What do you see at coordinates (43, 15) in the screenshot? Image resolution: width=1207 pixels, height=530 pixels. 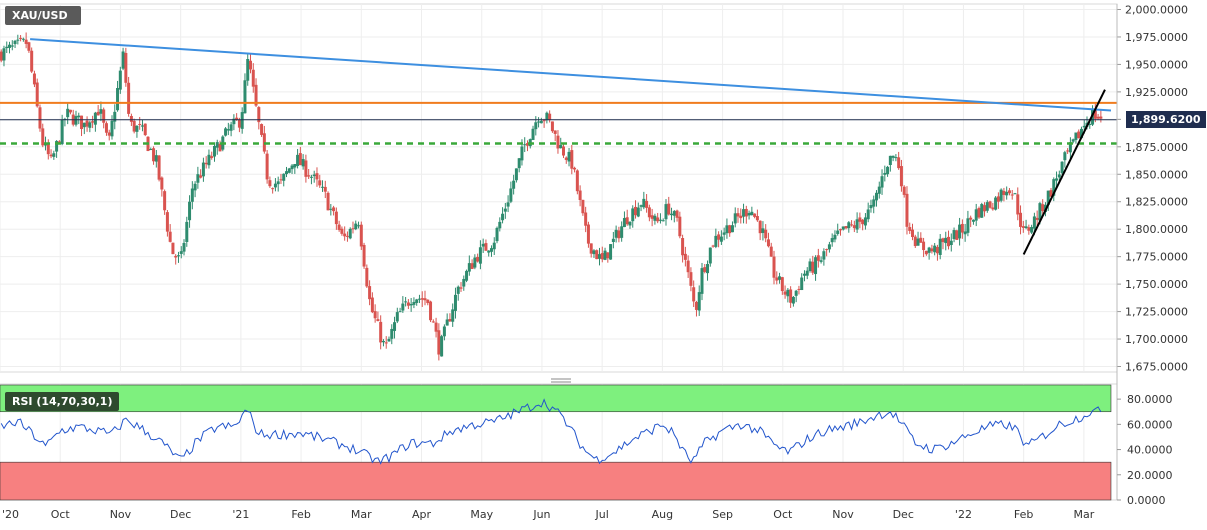 I see `symbol-badge: XAU/USD` at bounding box center [43, 15].